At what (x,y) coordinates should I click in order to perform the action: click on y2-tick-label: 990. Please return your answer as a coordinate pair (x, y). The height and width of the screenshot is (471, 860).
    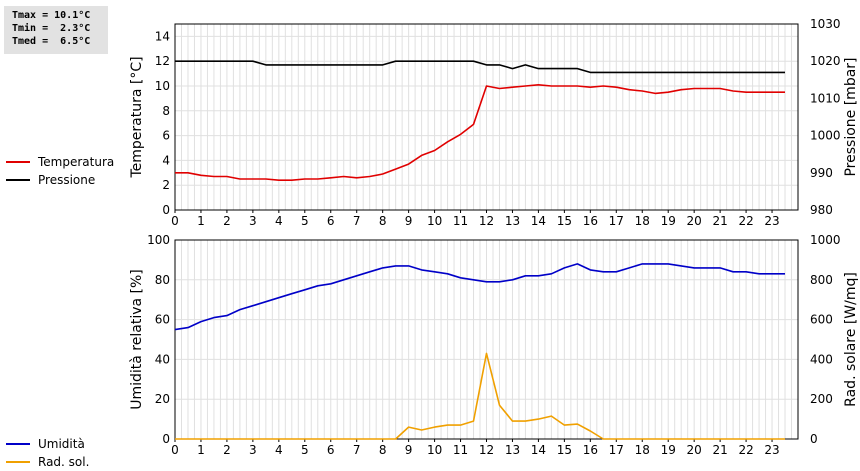
    Looking at the image, I should click on (821, 173).